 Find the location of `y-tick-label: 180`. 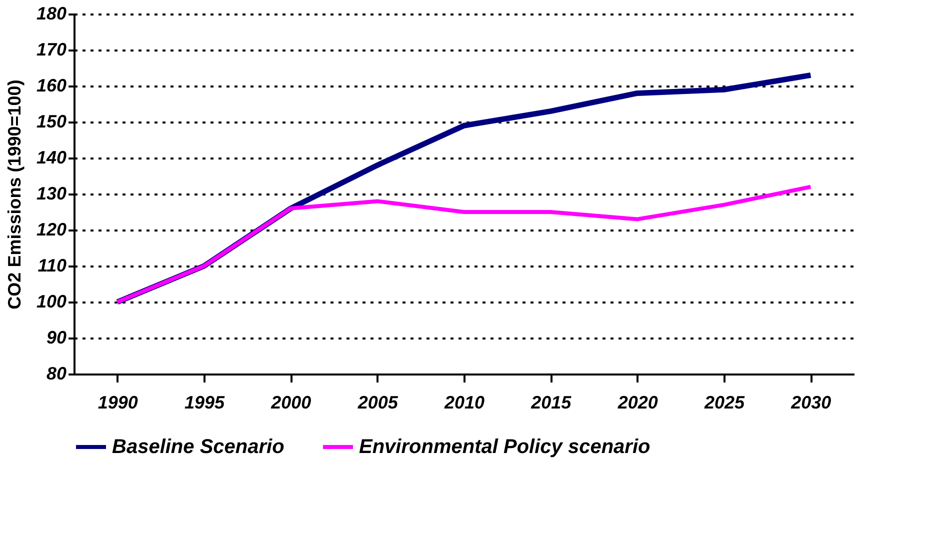

y-tick-label: 180 is located at coordinates (51, 14).